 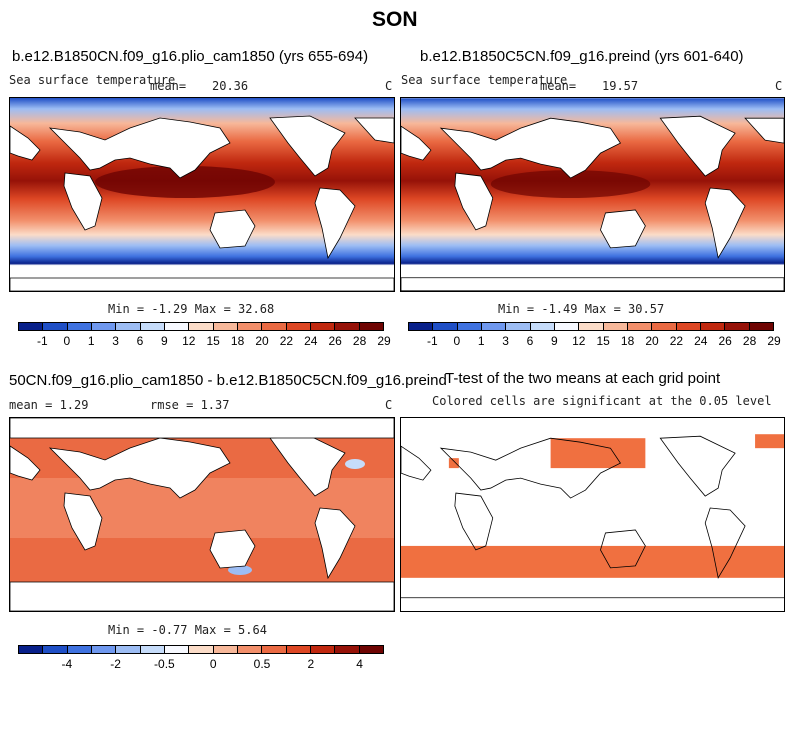 What do you see at coordinates (620, 86) in the screenshot?
I see `panel2-mean-value: 19.57` at bounding box center [620, 86].